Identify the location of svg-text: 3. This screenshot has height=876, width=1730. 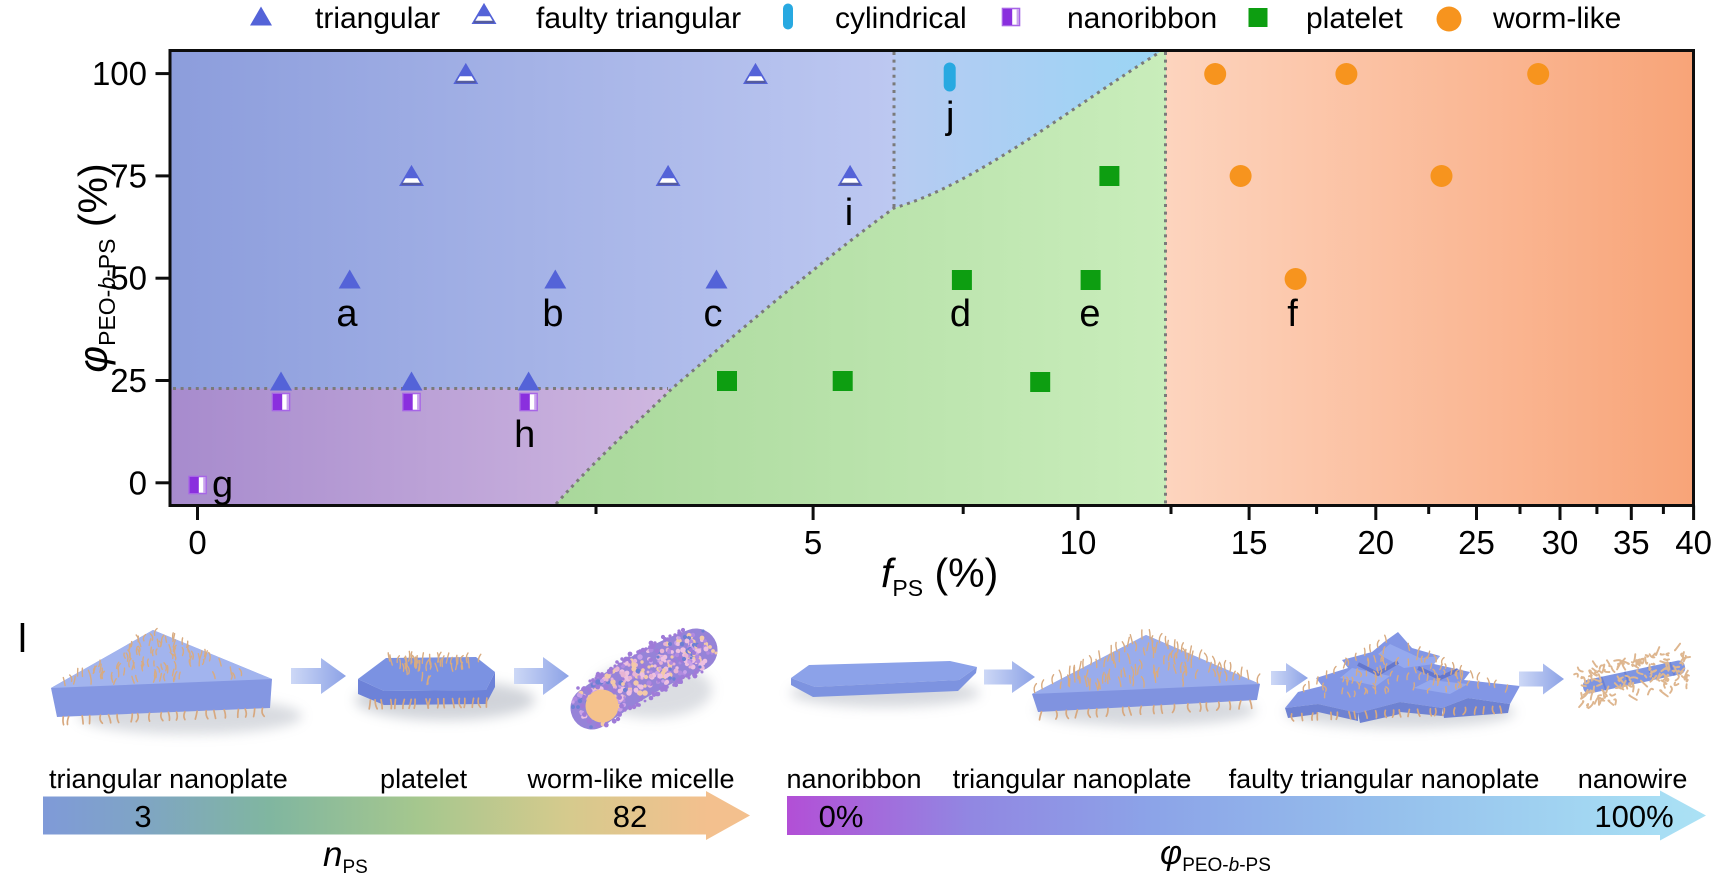
(142, 816).